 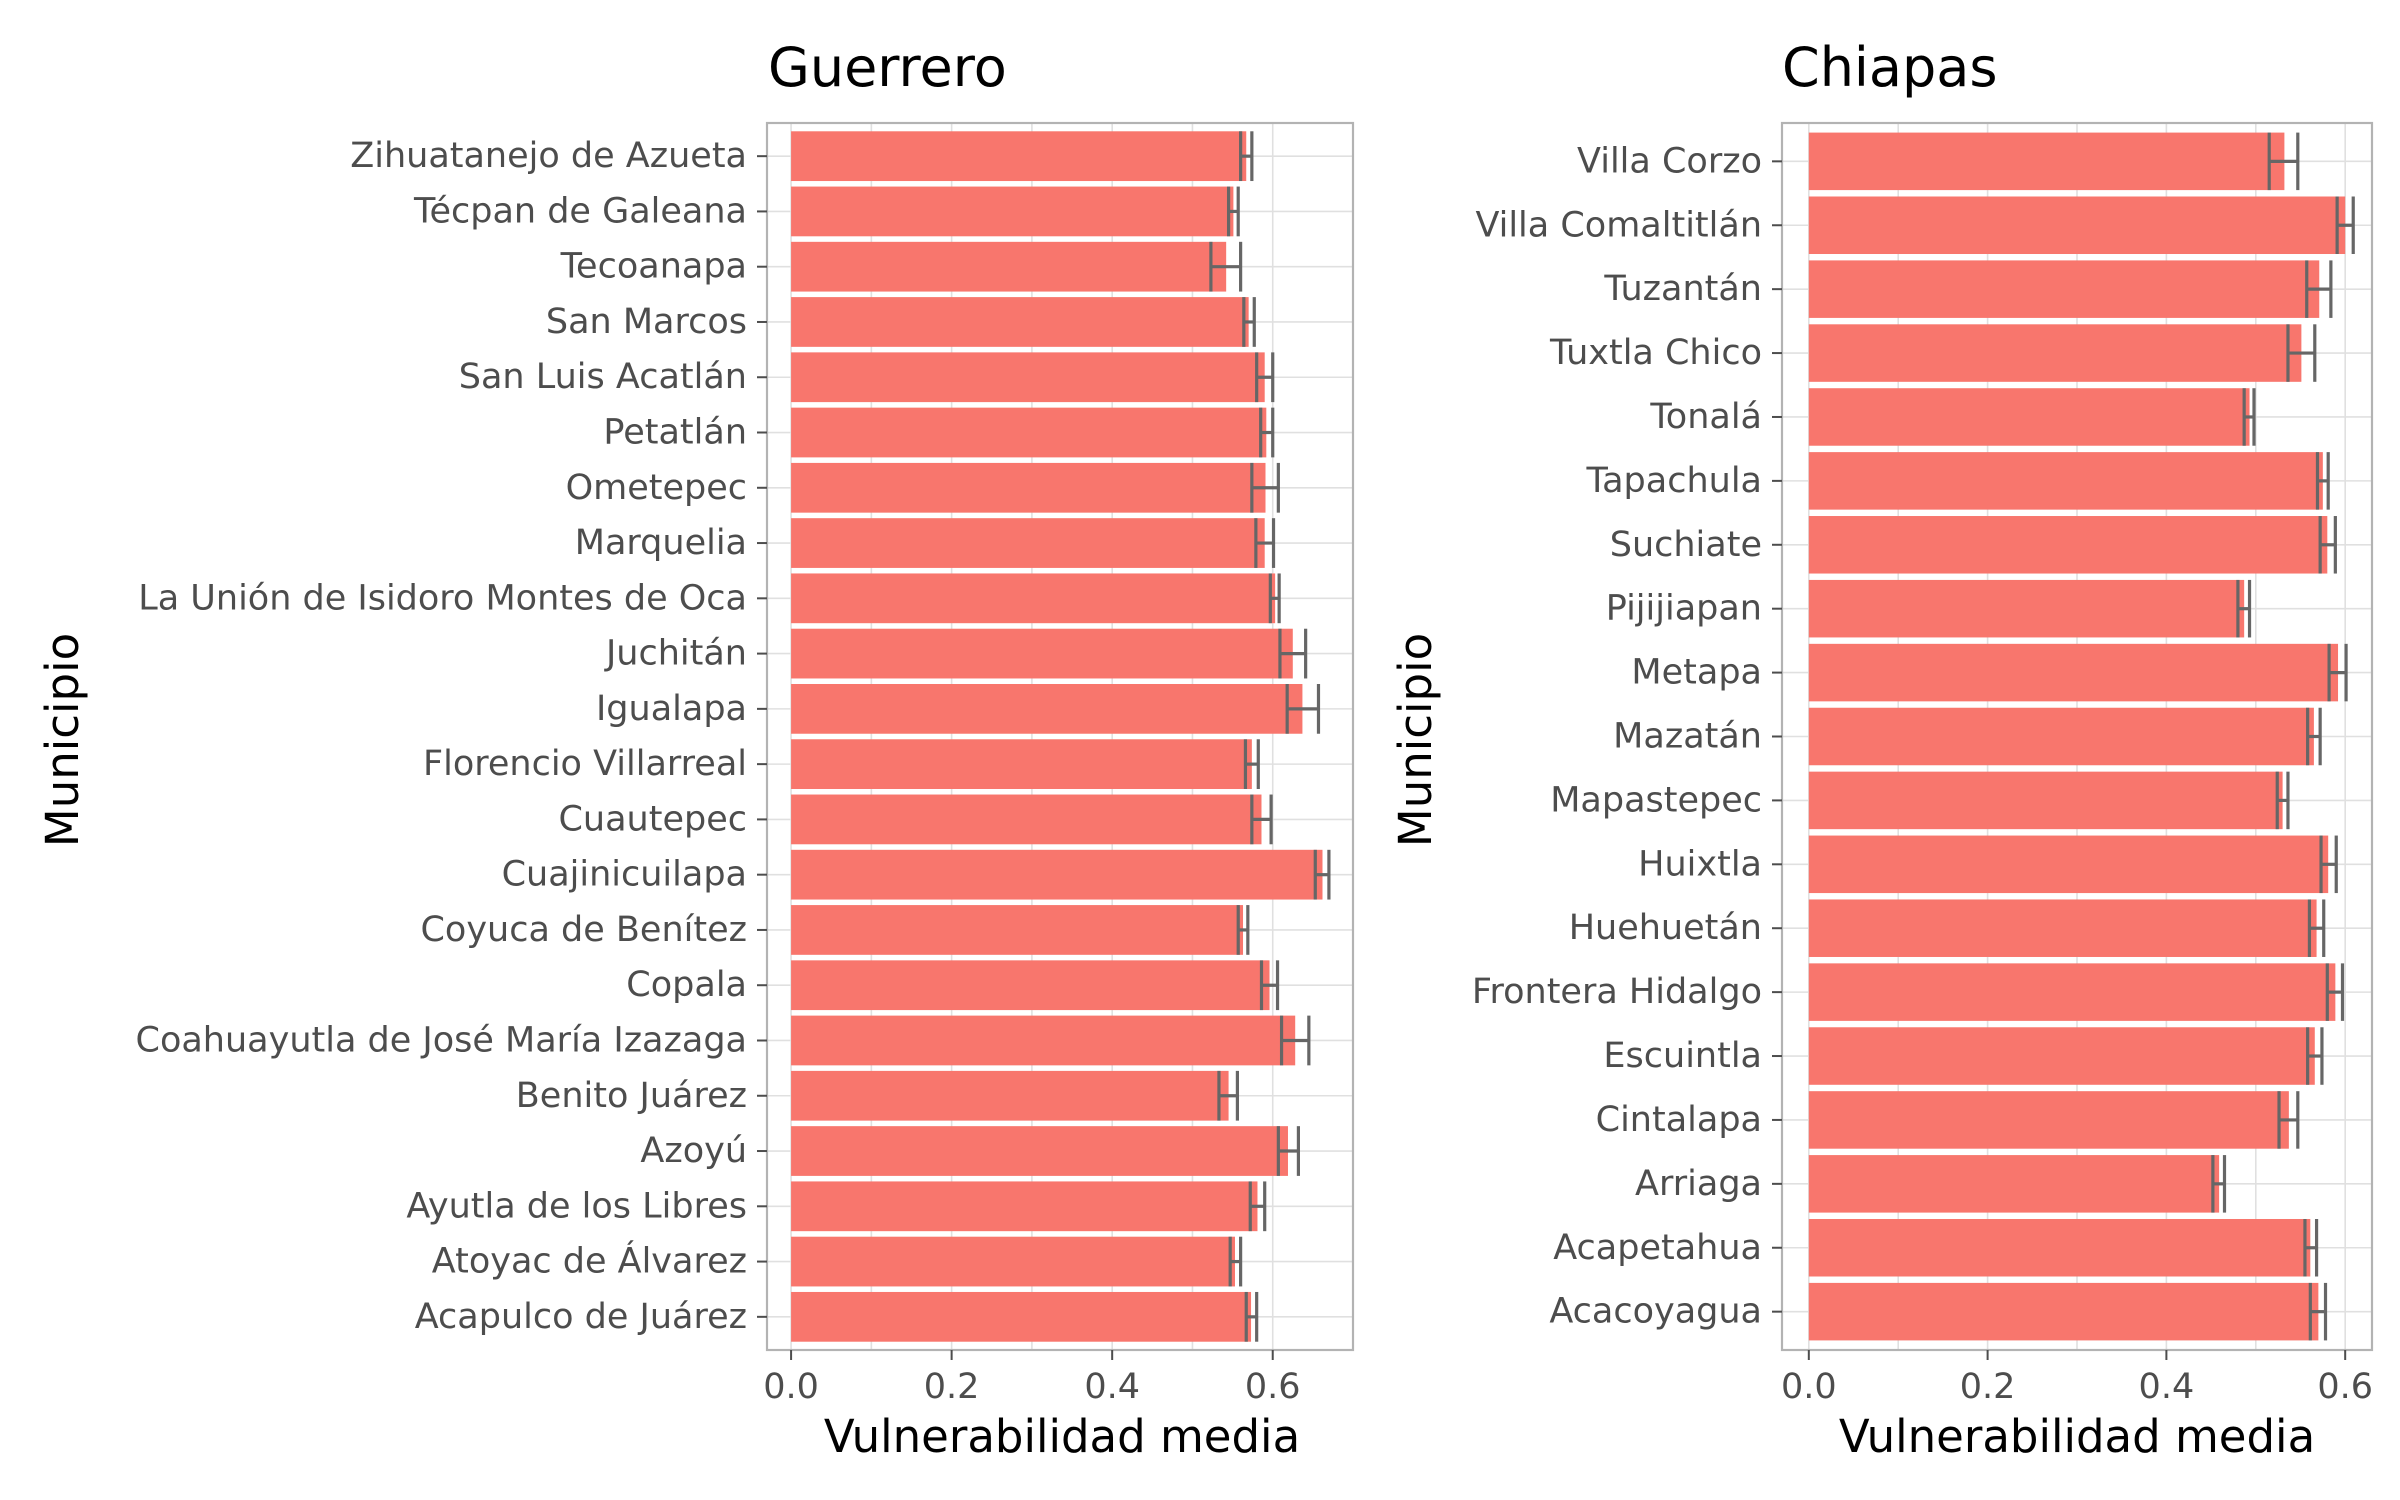 What do you see at coordinates (548, 156) in the screenshot?
I see `y-tick-label: Zihuatanejo de Azueta` at bounding box center [548, 156].